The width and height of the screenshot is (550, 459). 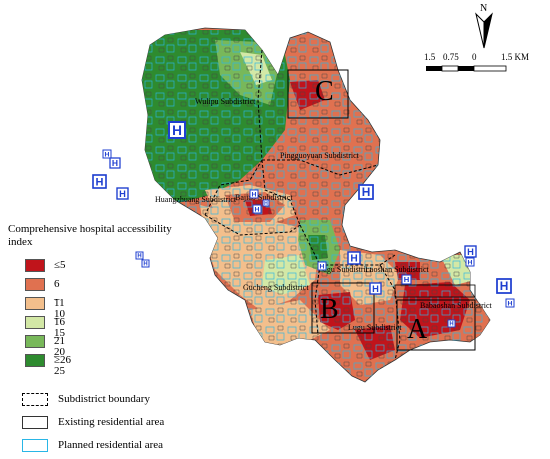 What do you see at coordinates (35, 399) in the screenshot?
I see `dashed-box-icon` at bounding box center [35, 399].